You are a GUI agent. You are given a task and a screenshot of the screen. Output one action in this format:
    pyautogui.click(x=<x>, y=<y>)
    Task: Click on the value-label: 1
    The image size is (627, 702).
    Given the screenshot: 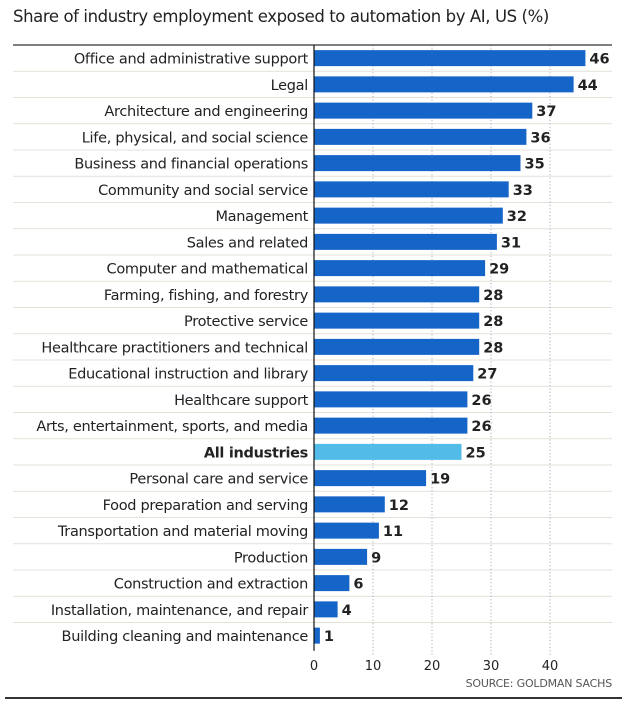 What is the action you would take?
    pyautogui.click(x=329, y=637)
    